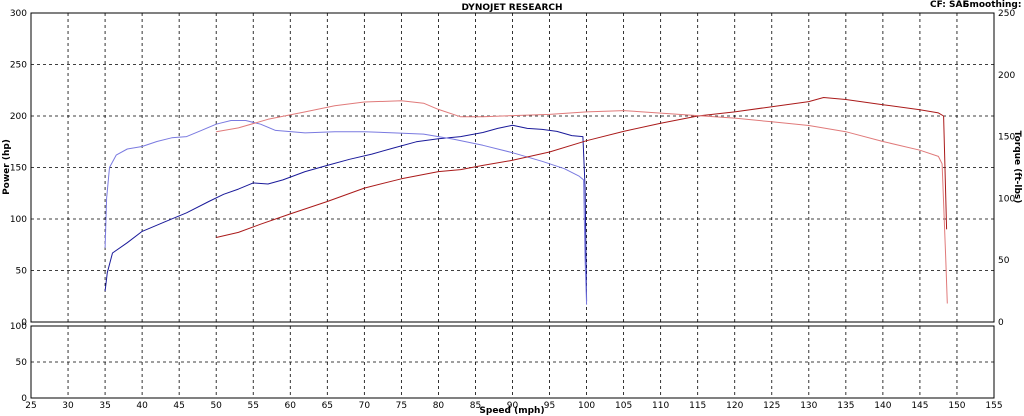  Describe the element at coordinates (327, 406) in the screenshot. I see `speed-tick-label: 65` at that location.